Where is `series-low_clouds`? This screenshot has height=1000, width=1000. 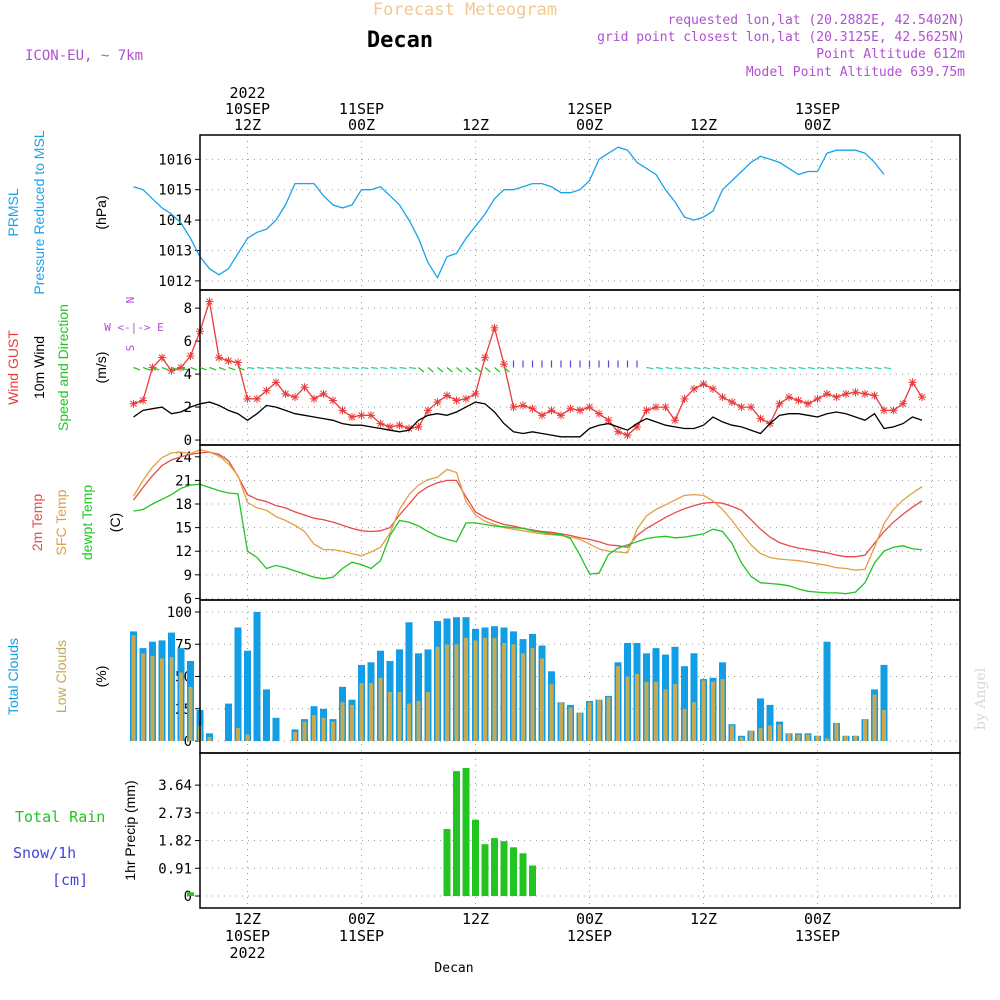
series-low_clouds is located at coordinates (508, 688).